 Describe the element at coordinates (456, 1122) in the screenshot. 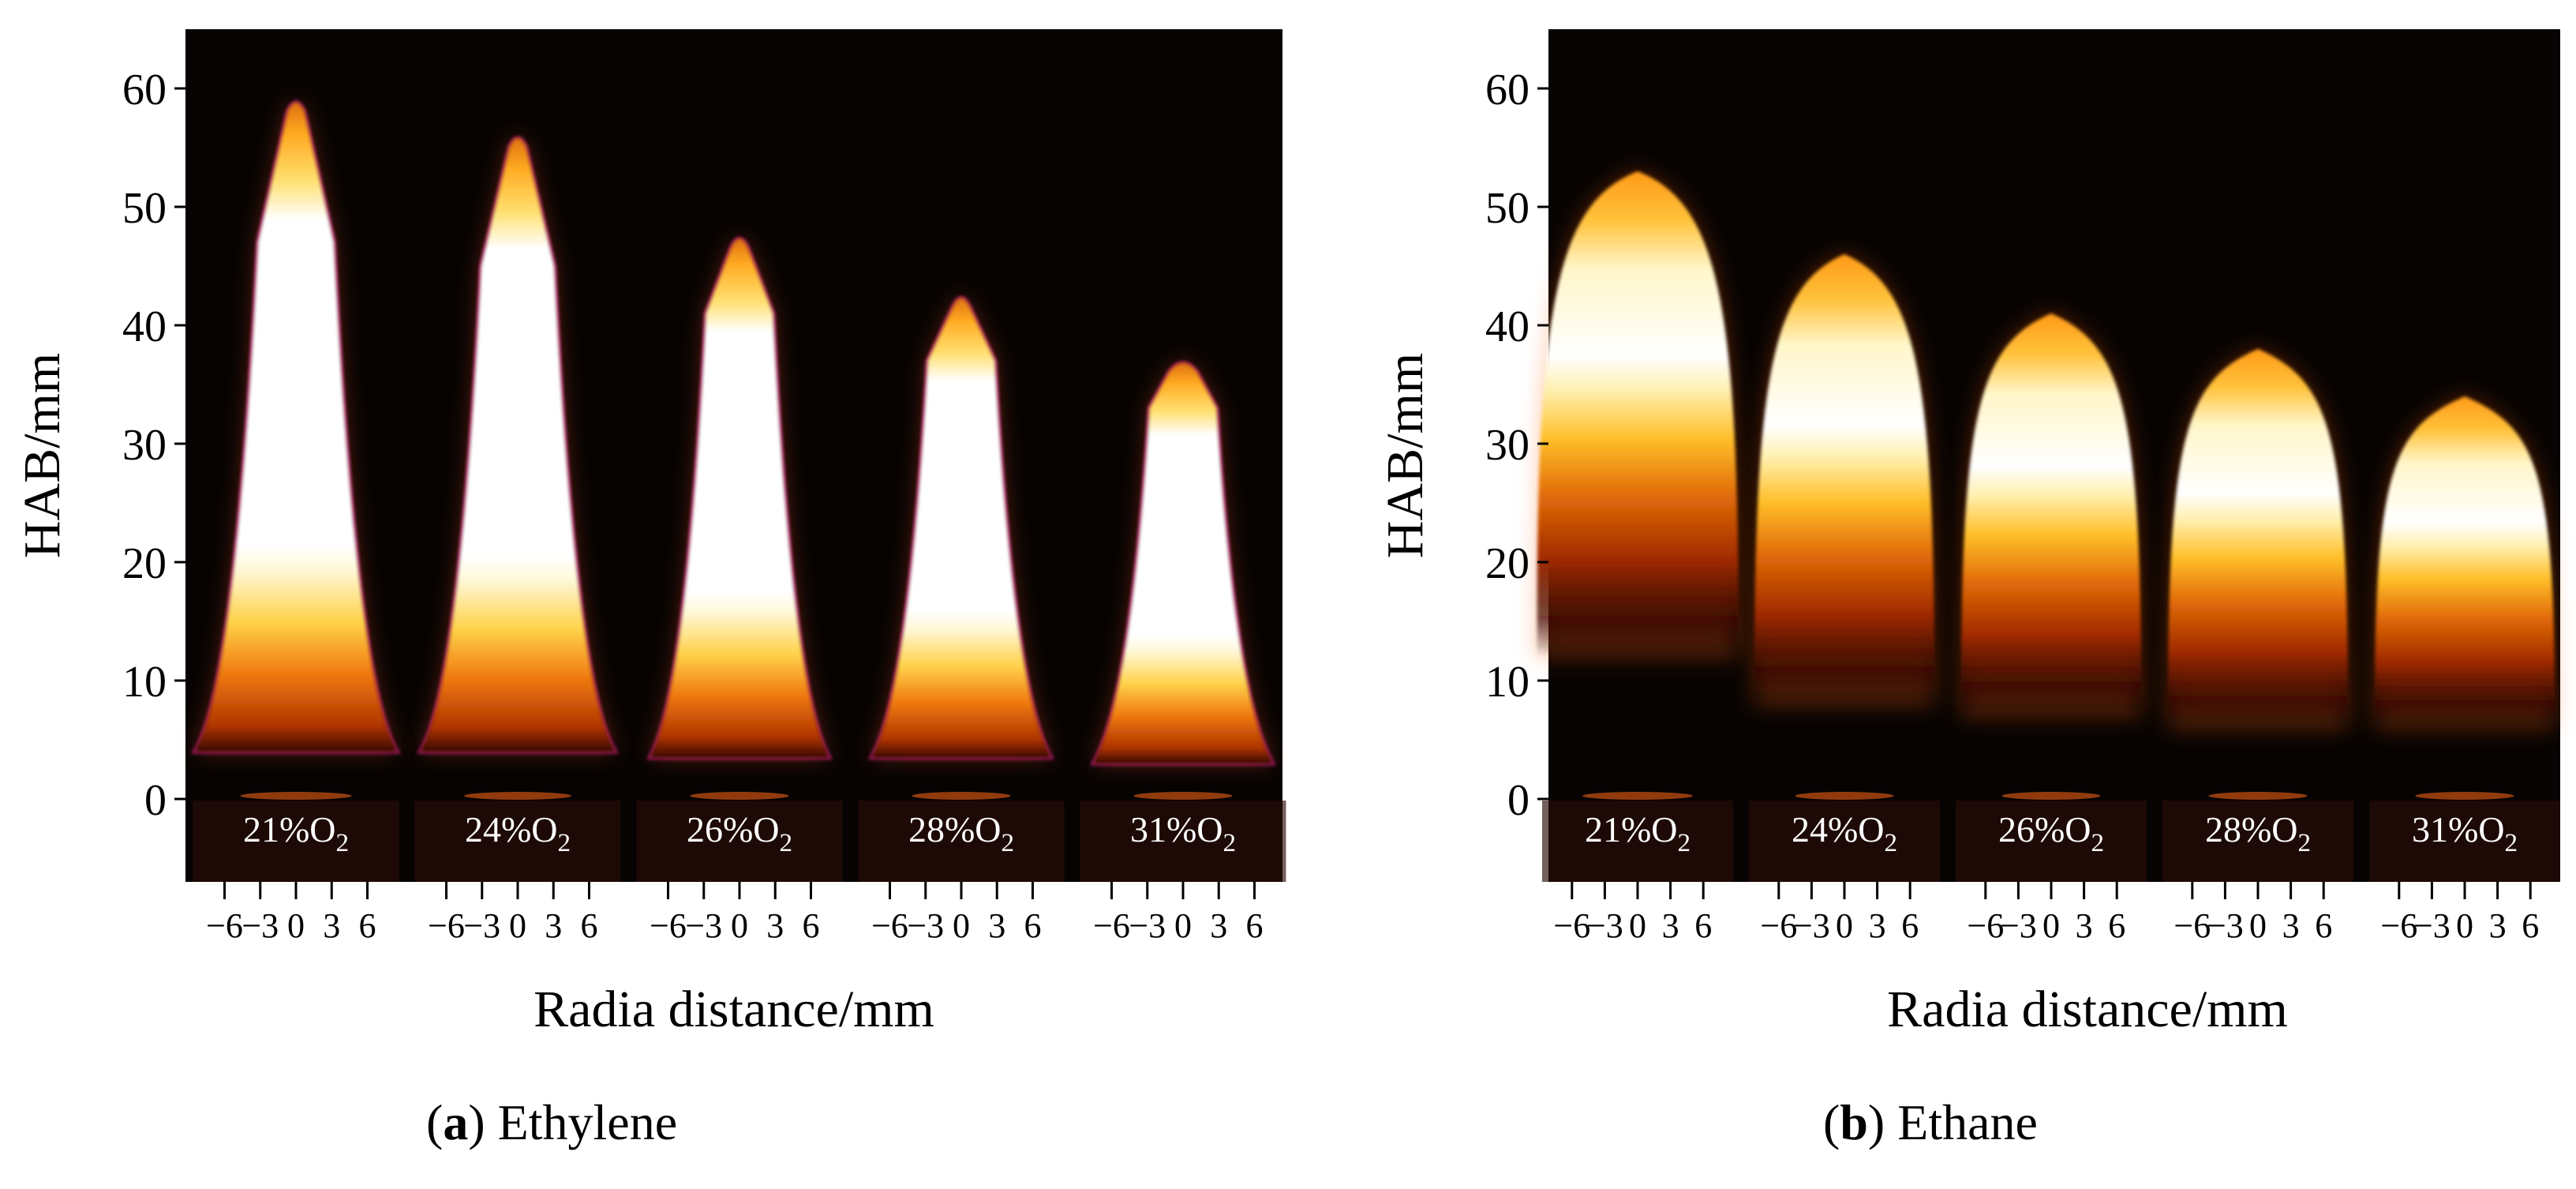

I see `caption-letter: a` at that location.